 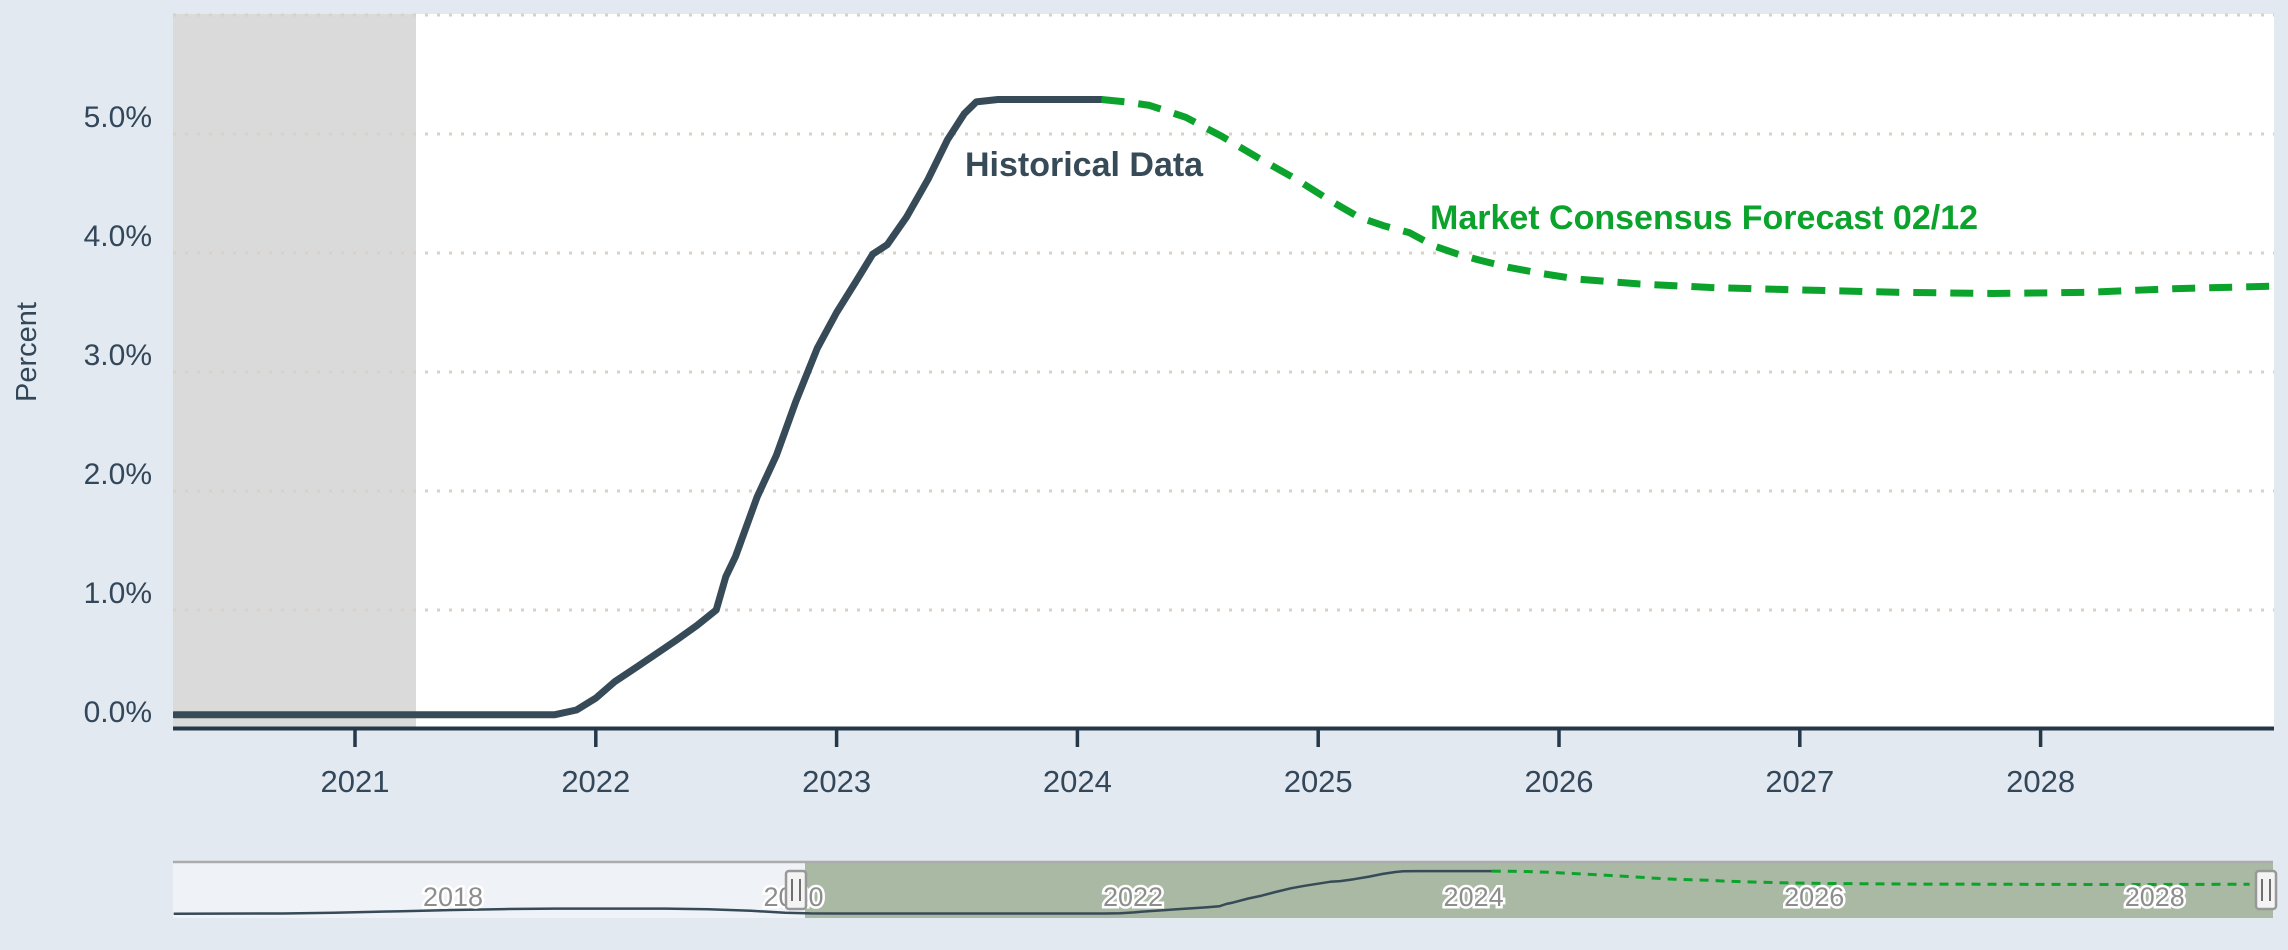 I want to click on nav-label-2026: 2026, so click(x=1814, y=897).